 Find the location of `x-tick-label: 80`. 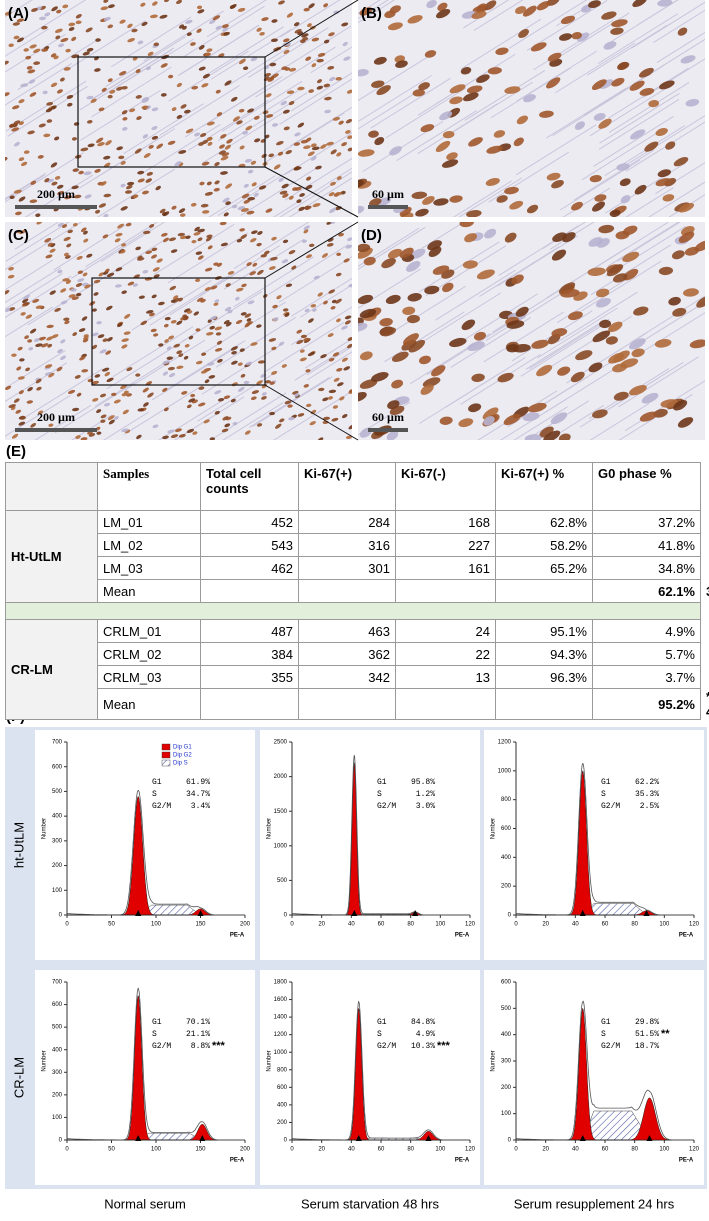

x-tick-label: 80 is located at coordinates (634, 1150).